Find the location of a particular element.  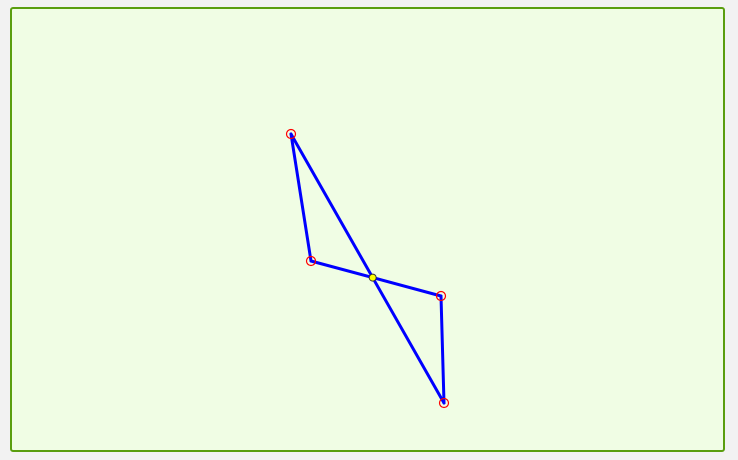

vertex-D is located at coordinates (444, 403).